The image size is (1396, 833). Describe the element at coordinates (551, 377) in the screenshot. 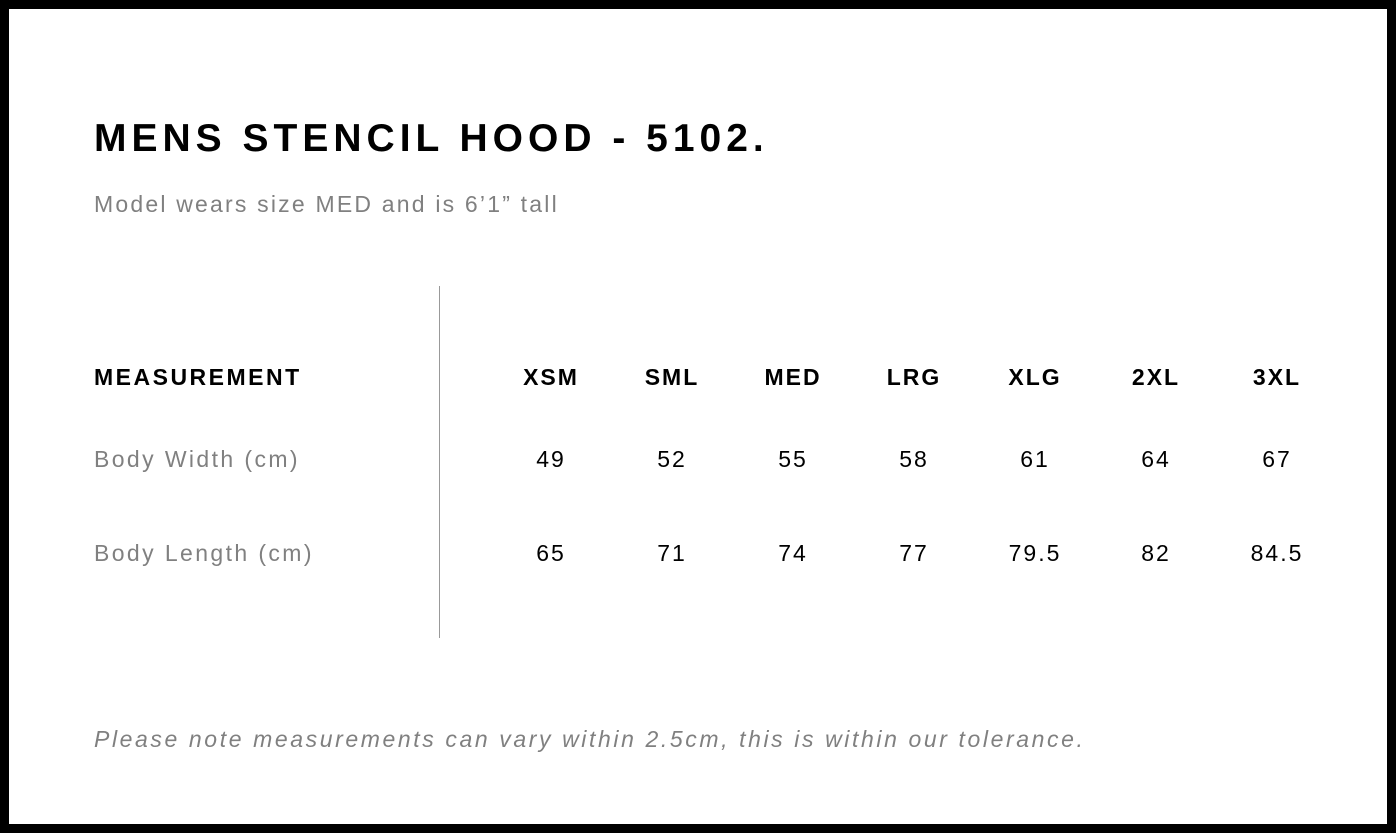

I see `size-header-xsm: XSM` at that location.